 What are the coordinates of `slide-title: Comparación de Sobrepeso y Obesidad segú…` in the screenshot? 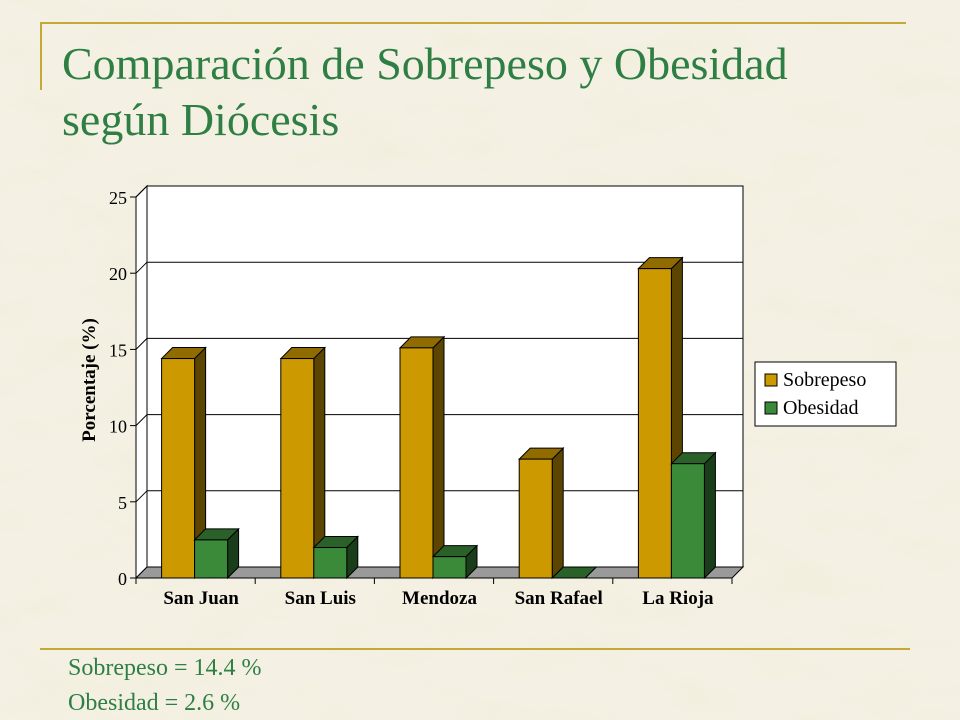 It's located at (492, 92).